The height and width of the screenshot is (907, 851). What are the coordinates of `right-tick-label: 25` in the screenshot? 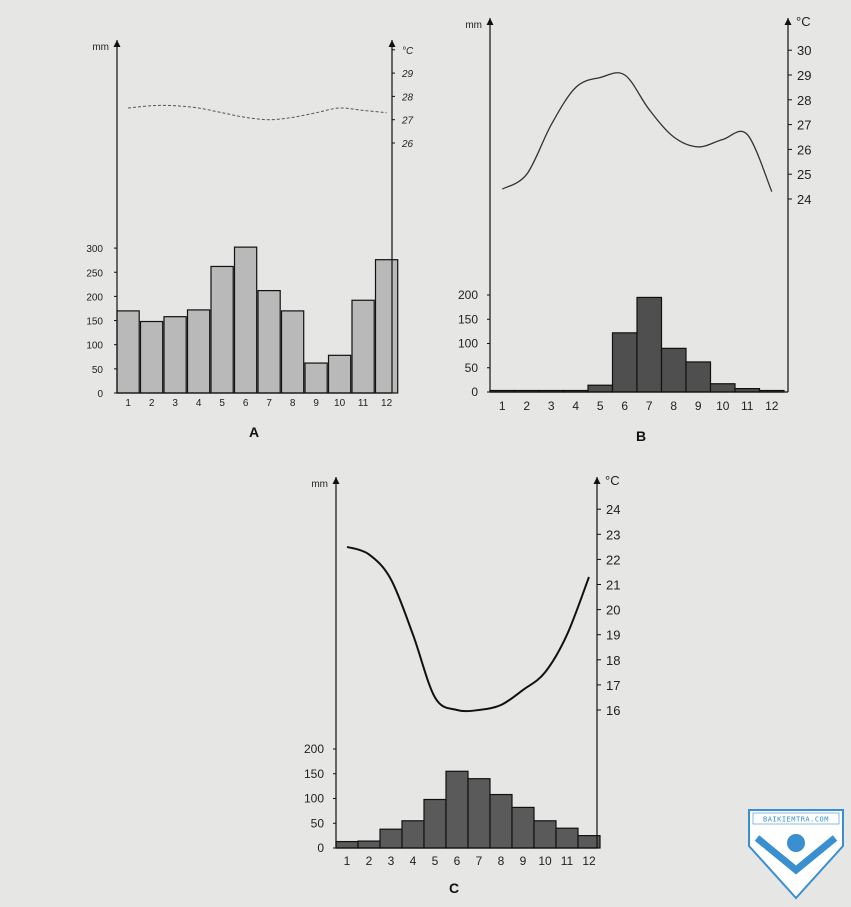 It's located at (804, 174).